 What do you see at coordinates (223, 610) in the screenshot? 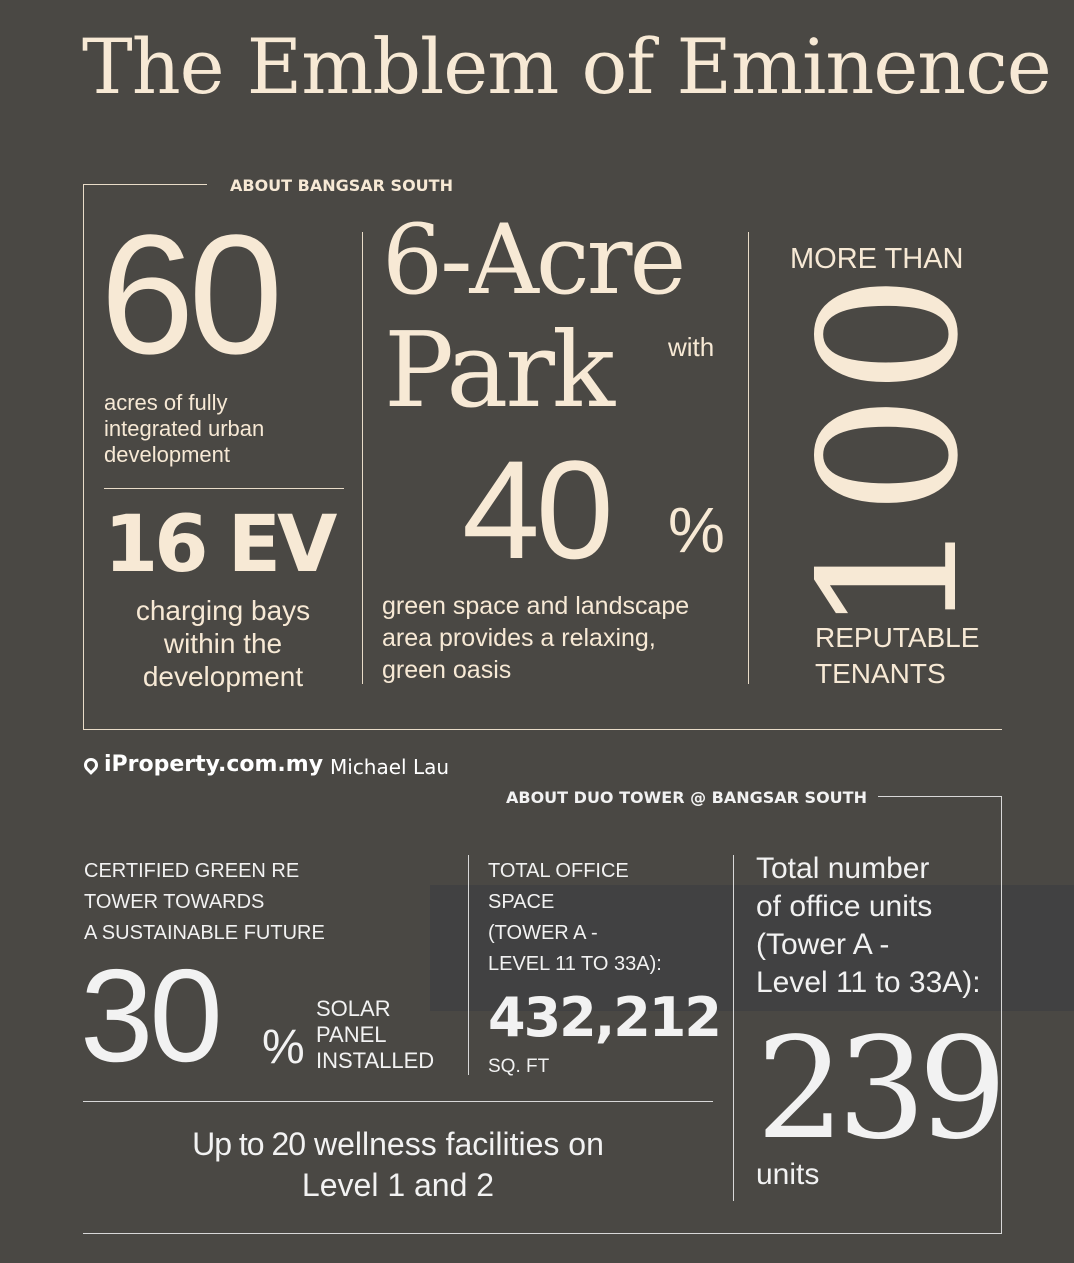
I see `text-line: charging bays` at bounding box center [223, 610].